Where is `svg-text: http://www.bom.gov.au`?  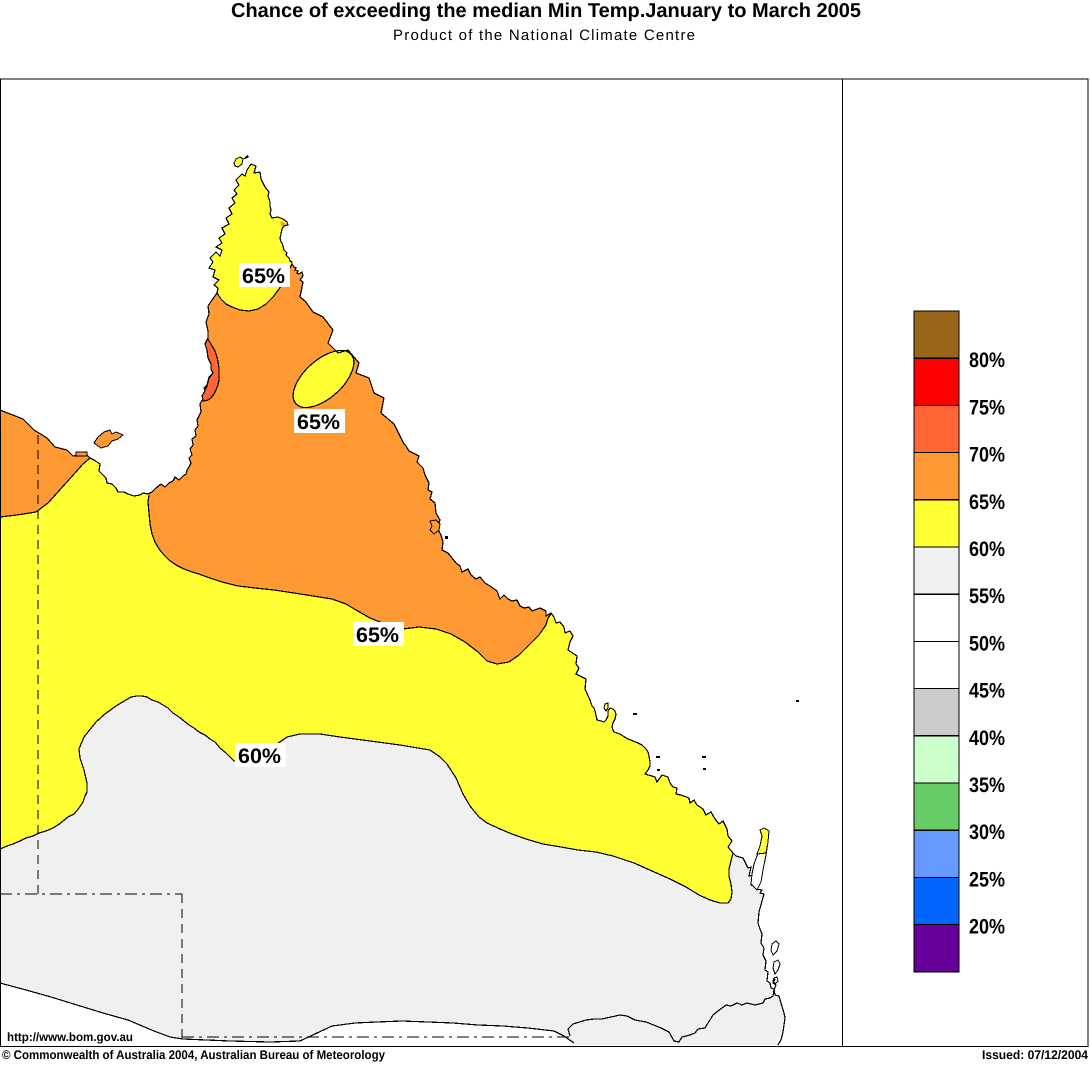
svg-text: http://www.bom.gov.au is located at coordinates (70, 1037).